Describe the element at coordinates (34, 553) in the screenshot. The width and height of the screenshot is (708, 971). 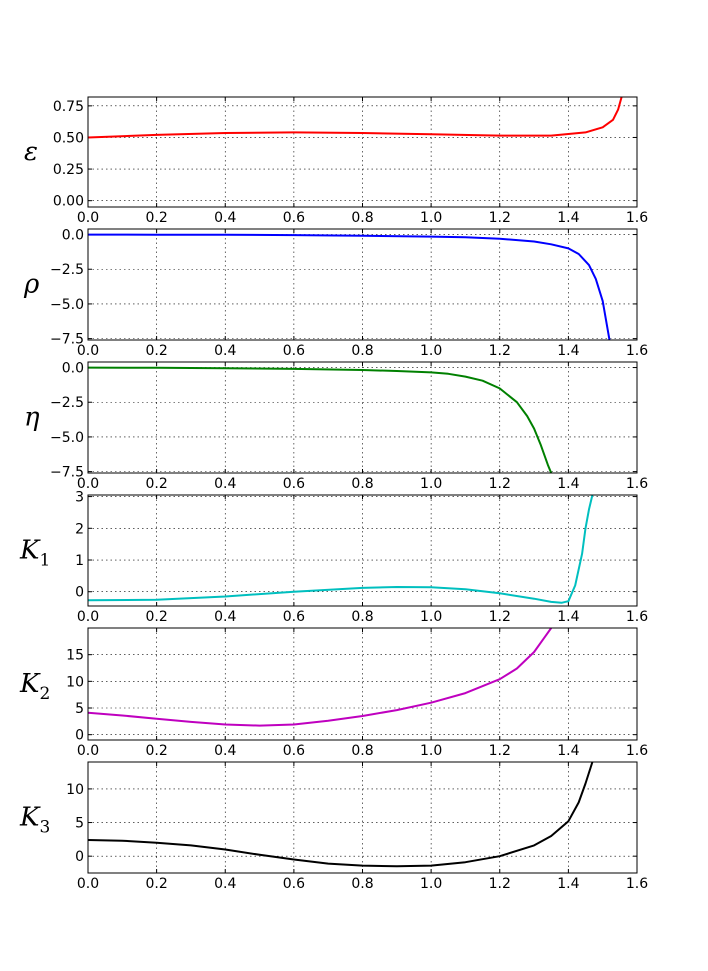
I see `y-axis-label: K1` at that location.